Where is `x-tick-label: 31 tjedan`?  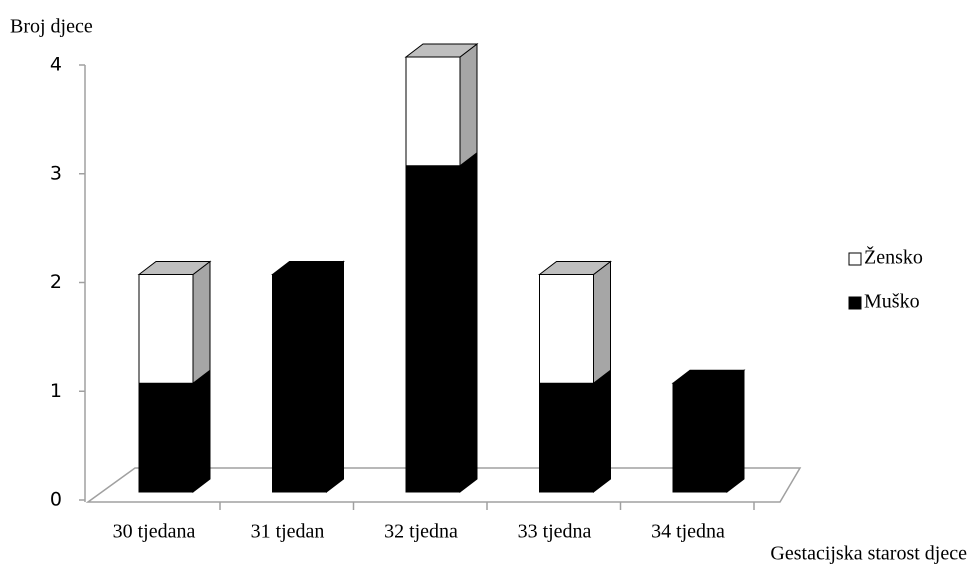 x-tick-label: 31 tjedan is located at coordinates (288, 532).